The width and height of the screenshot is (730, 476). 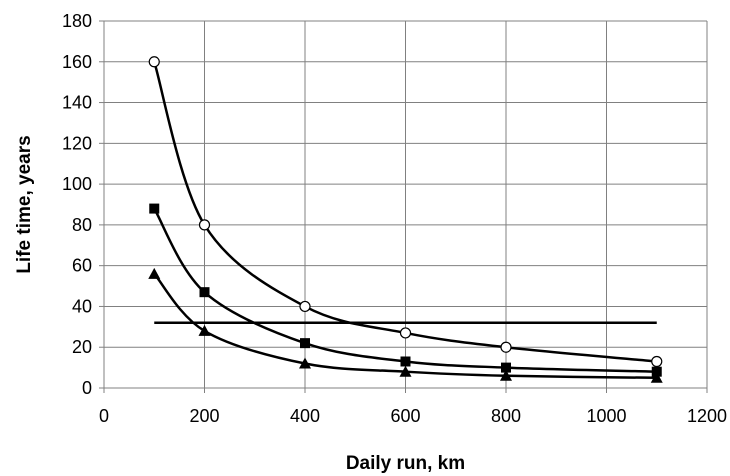 What do you see at coordinates (305, 416) in the screenshot?
I see `x-tick-label: 400` at bounding box center [305, 416].